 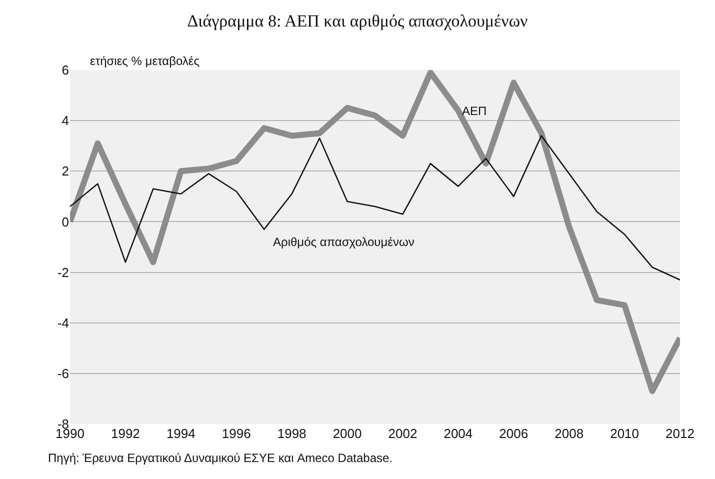 What do you see at coordinates (63, 322) in the screenshot?
I see `y-tick-label: -4` at bounding box center [63, 322].